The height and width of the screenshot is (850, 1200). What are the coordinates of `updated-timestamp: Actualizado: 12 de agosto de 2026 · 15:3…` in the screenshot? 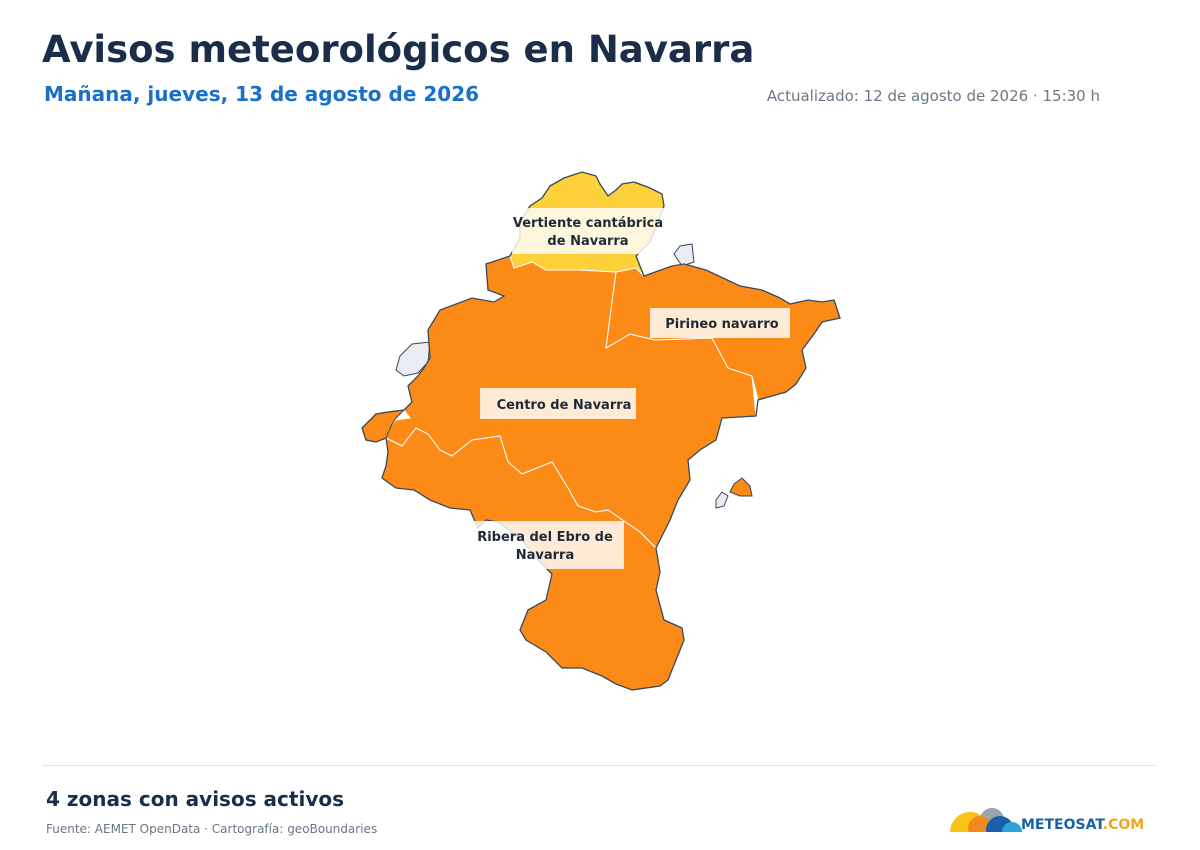 It's located at (933, 96).